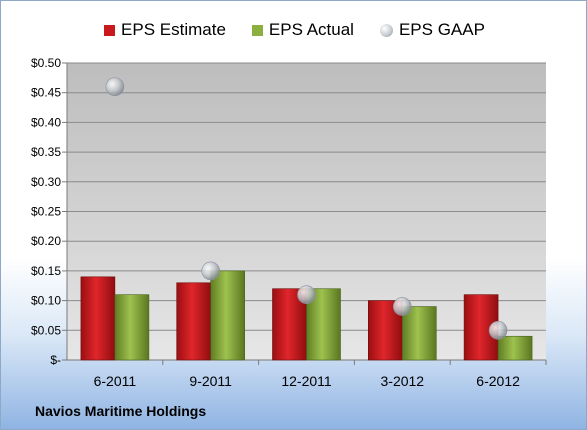 This screenshot has height=430, width=587. Describe the element at coordinates (46, 271) in the screenshot. I see `y-tick-label: $0.15` at that location.